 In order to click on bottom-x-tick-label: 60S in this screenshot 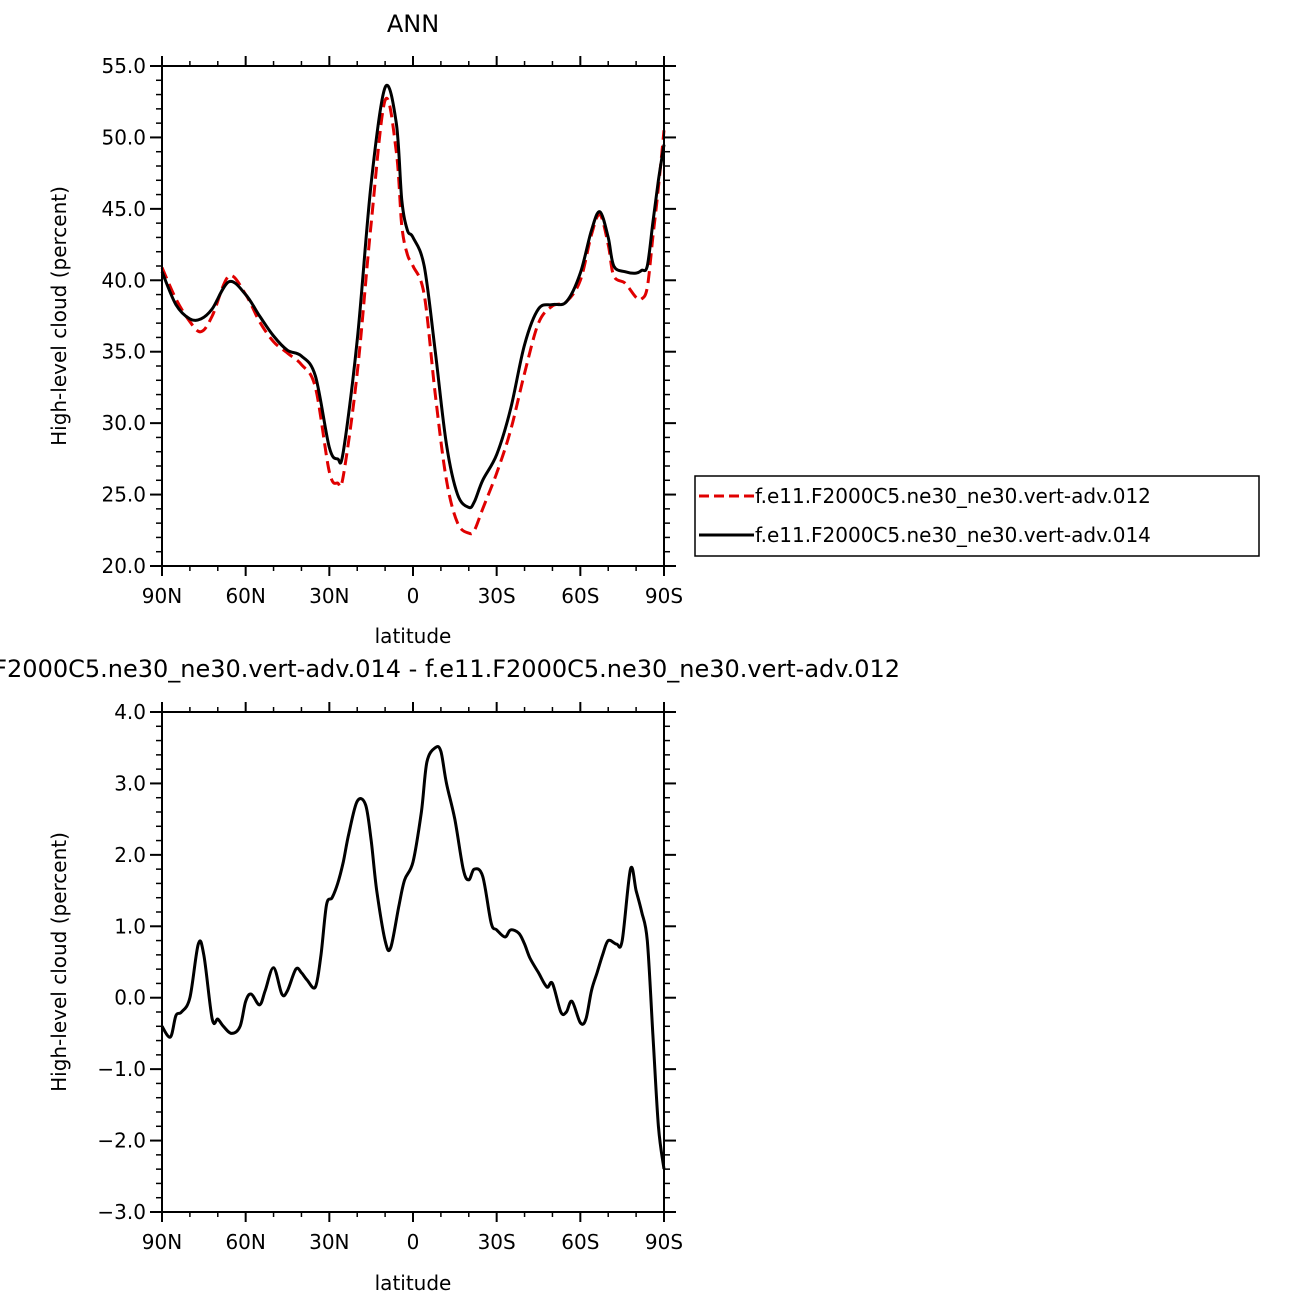, I will do `click(580, 1242)`.